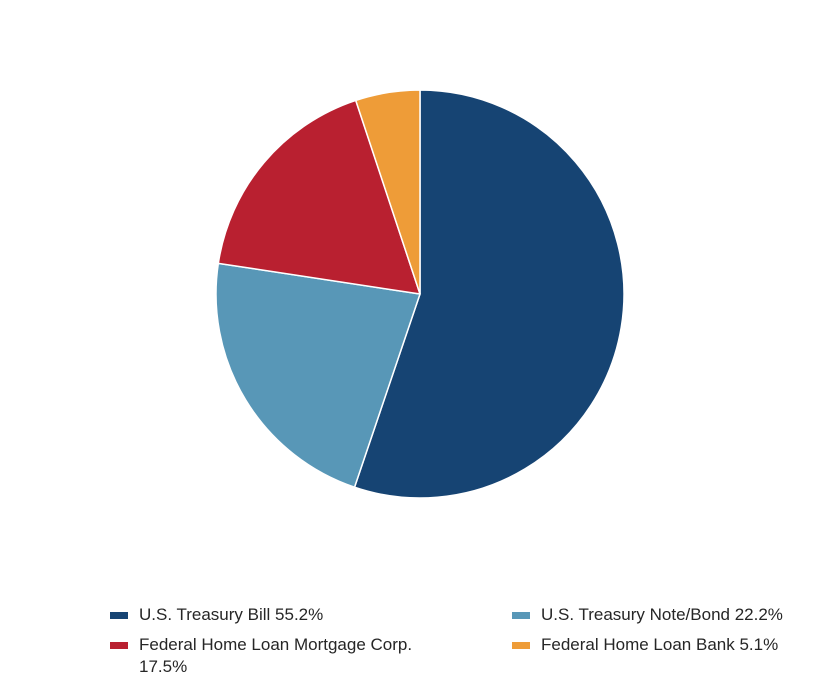 This screenshot has height=684, width=840. I want to click on legend-item-fhlmc: Federal Home Loan Mortgage Corp. 17.5%, so click(311, 656).